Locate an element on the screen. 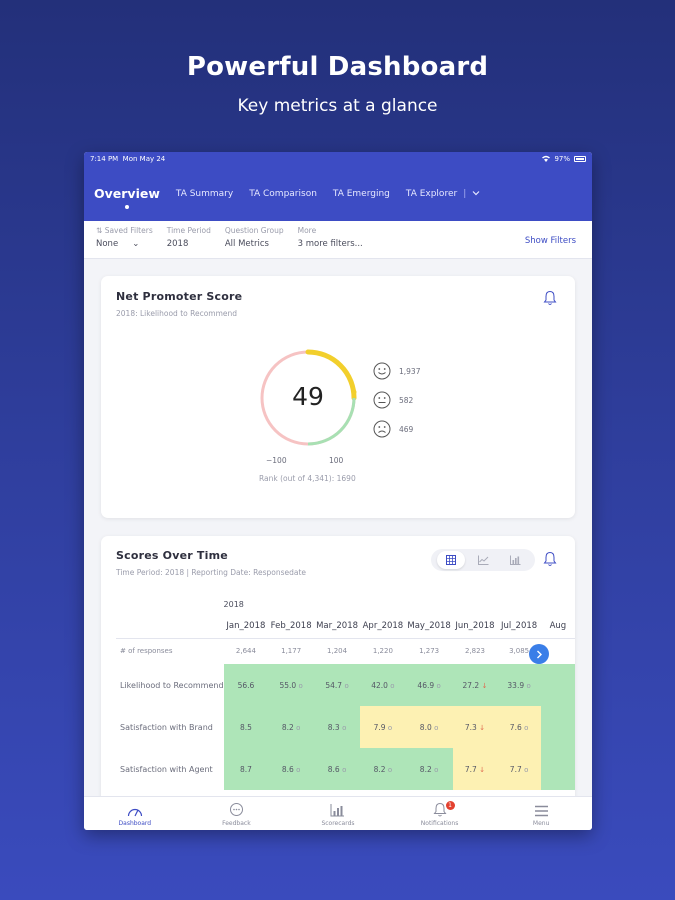  score-cell: 56.6 is located at coordinates (246, 685).